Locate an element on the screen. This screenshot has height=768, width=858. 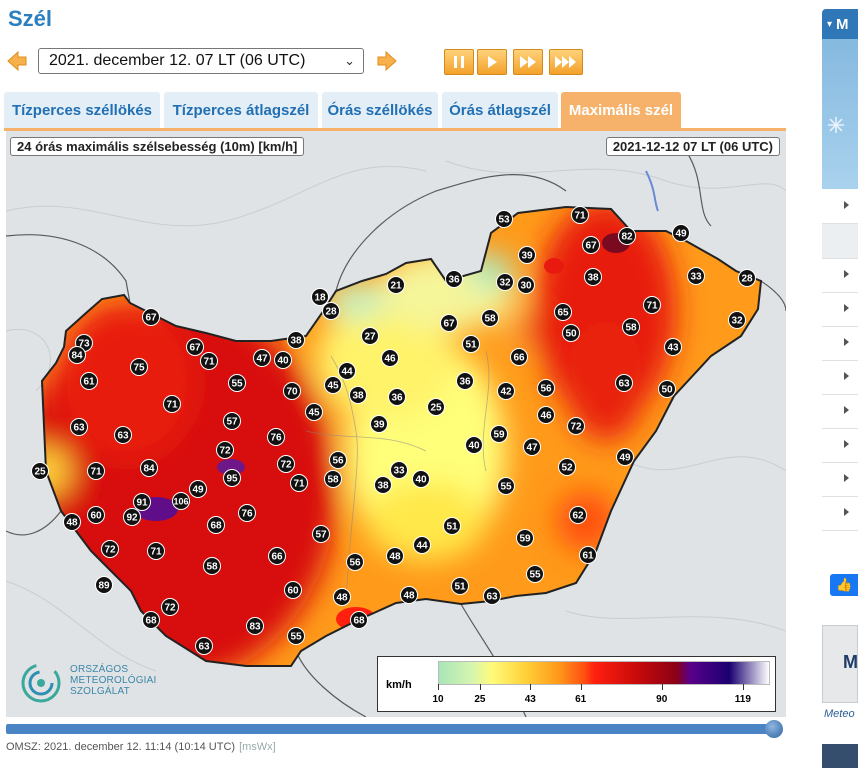
pause-button is located at coordinates (459, 62).